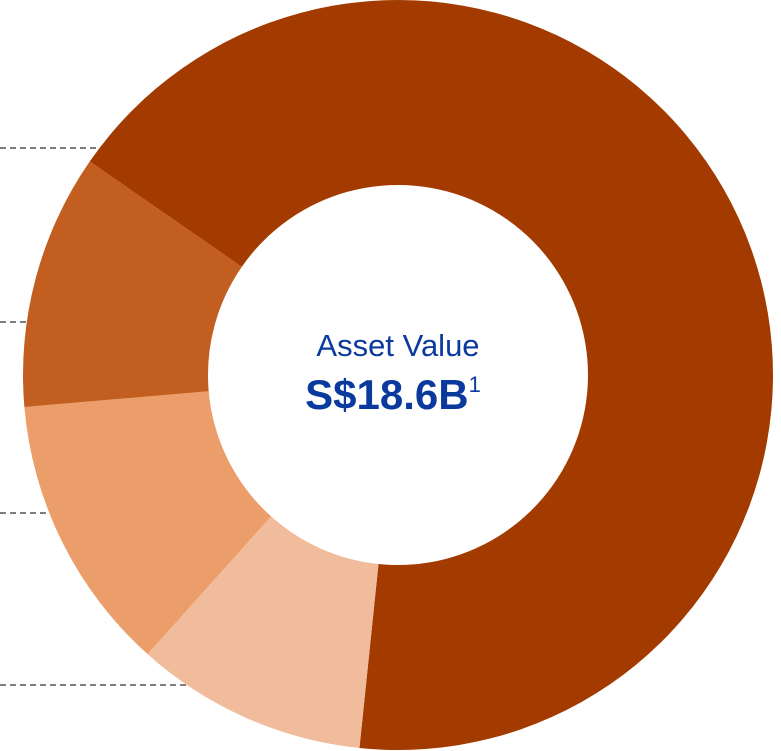 The image size is (781, 751). I want to click on center-value: S$18.6B1, so click(393, 394).